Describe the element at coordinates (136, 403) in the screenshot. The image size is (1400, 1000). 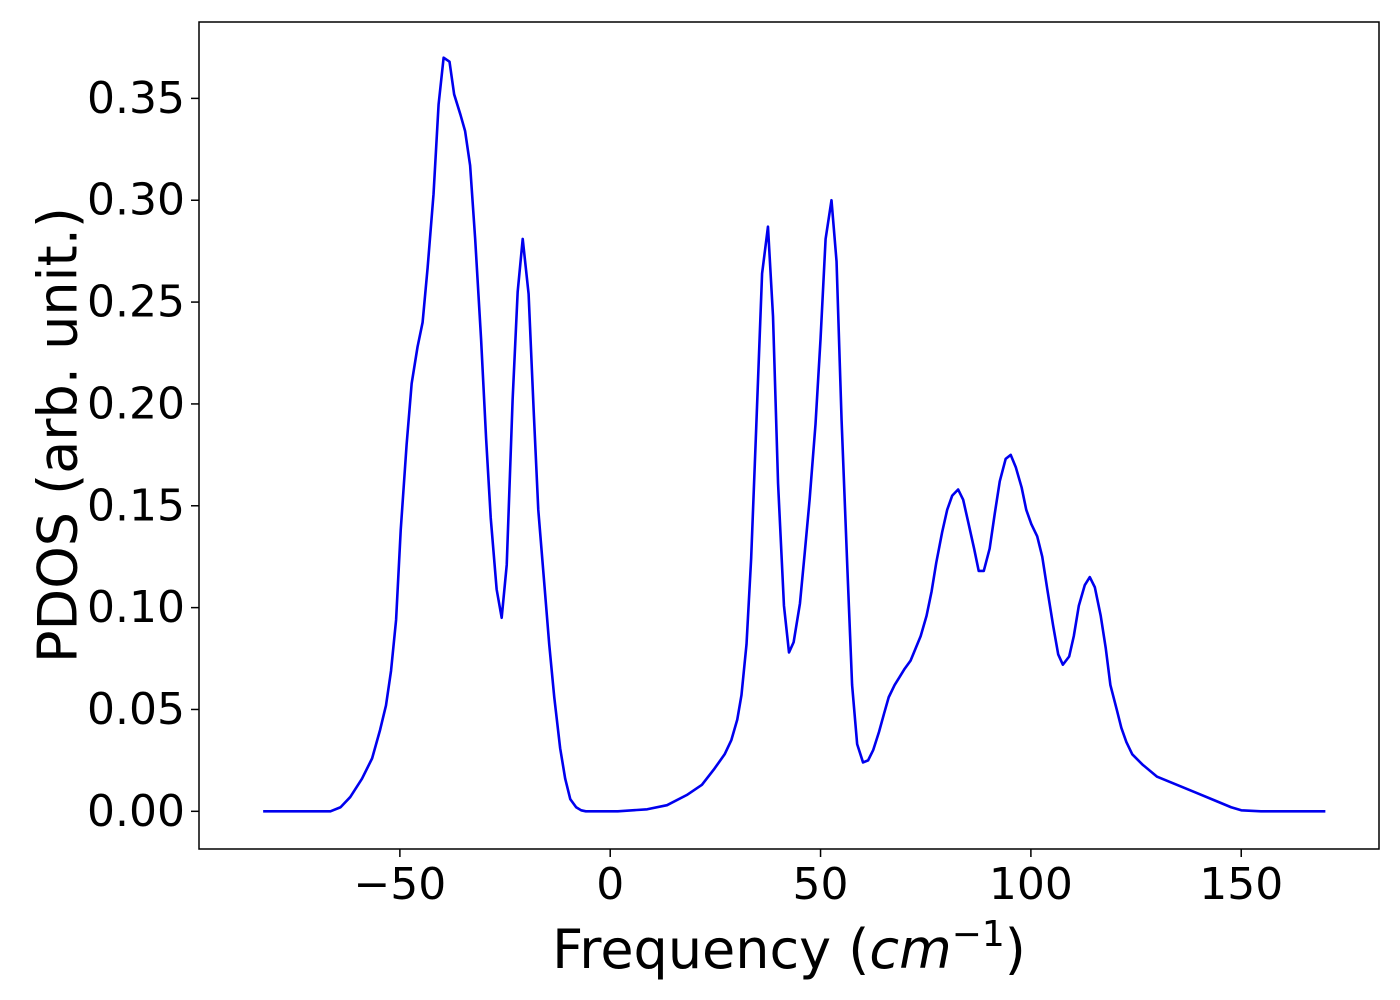
I see `y-tick-label: 0.20` at that location.